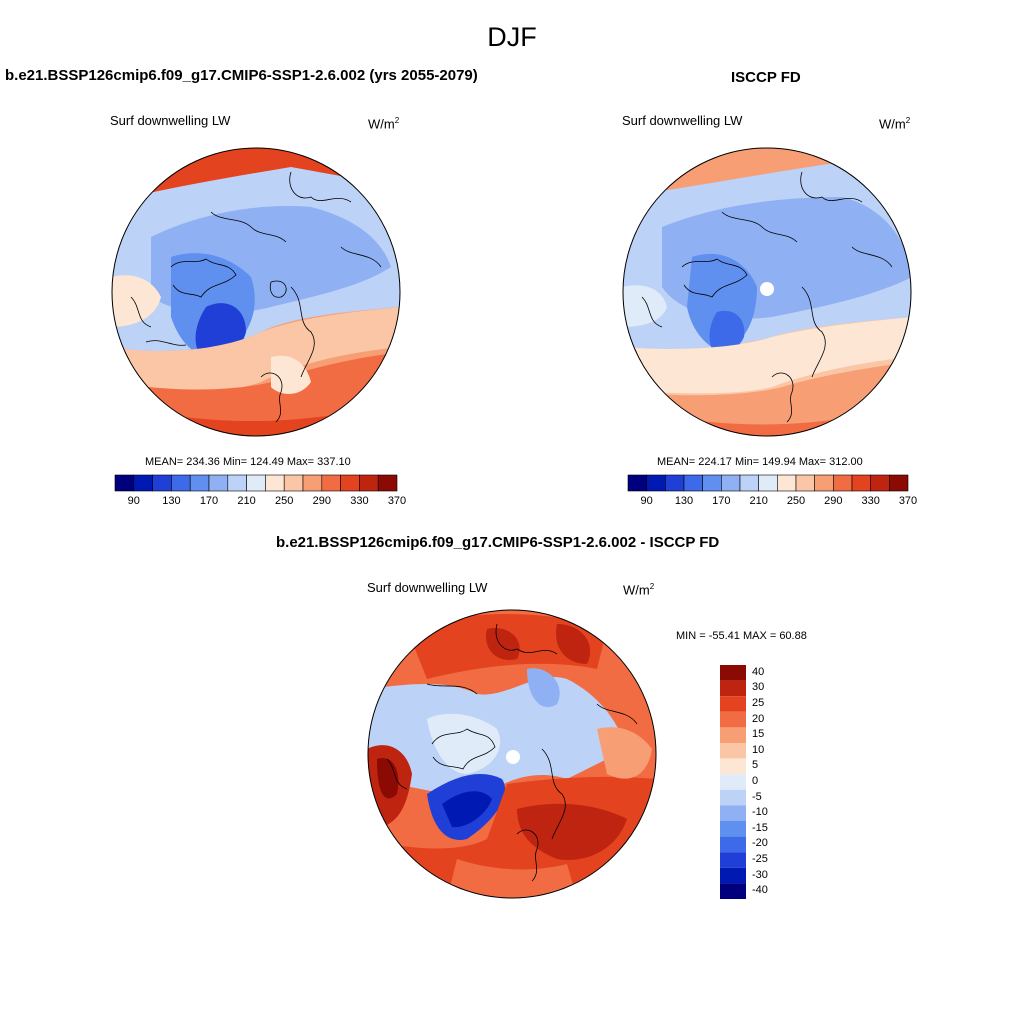 The width and height of the screenshot is (1024, 1024). What do you see at coordinates (895, 124) in the screenshot?
I see `obs-units-label: W/m2` at bounding box center [895, 124].